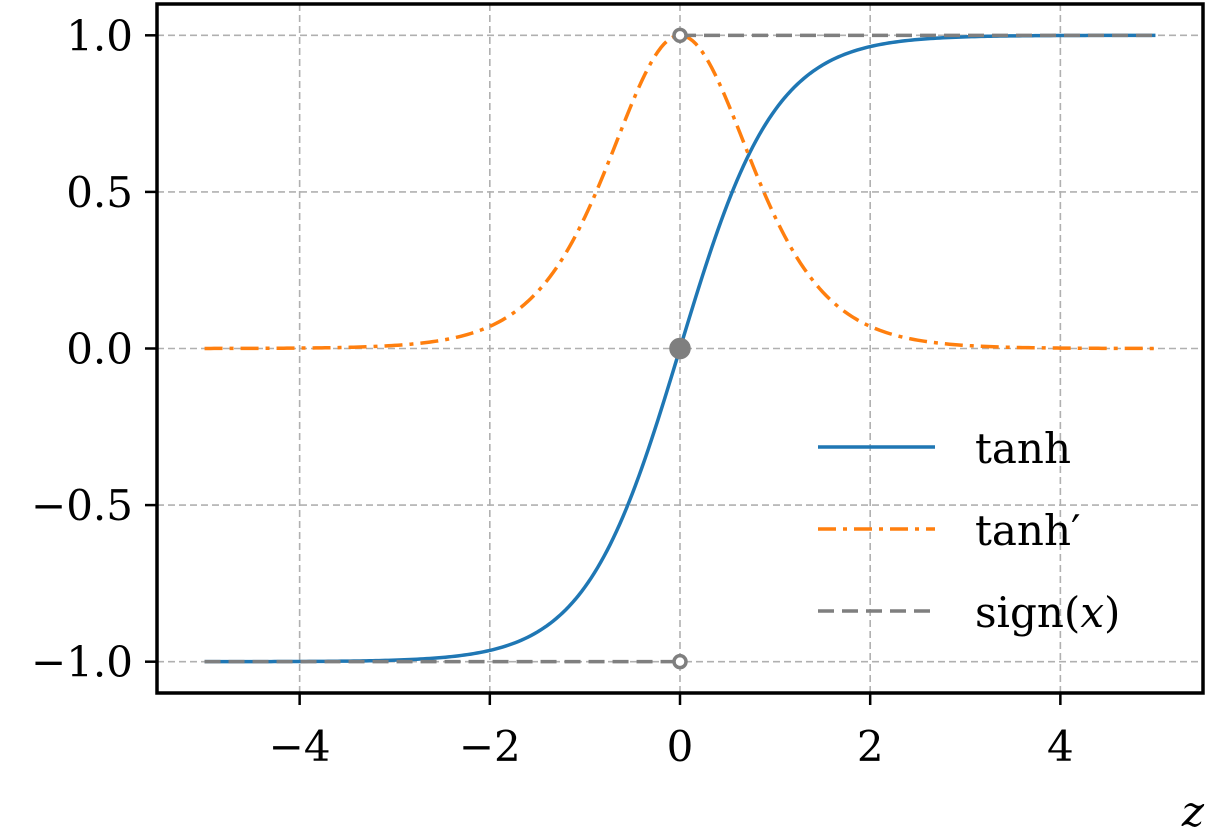 The image size is (1207, 829). What do you see at coordinates (99, 349) in the screenshot?
I see `y-tick-label: 0.0` at bounding box center [99, 349].